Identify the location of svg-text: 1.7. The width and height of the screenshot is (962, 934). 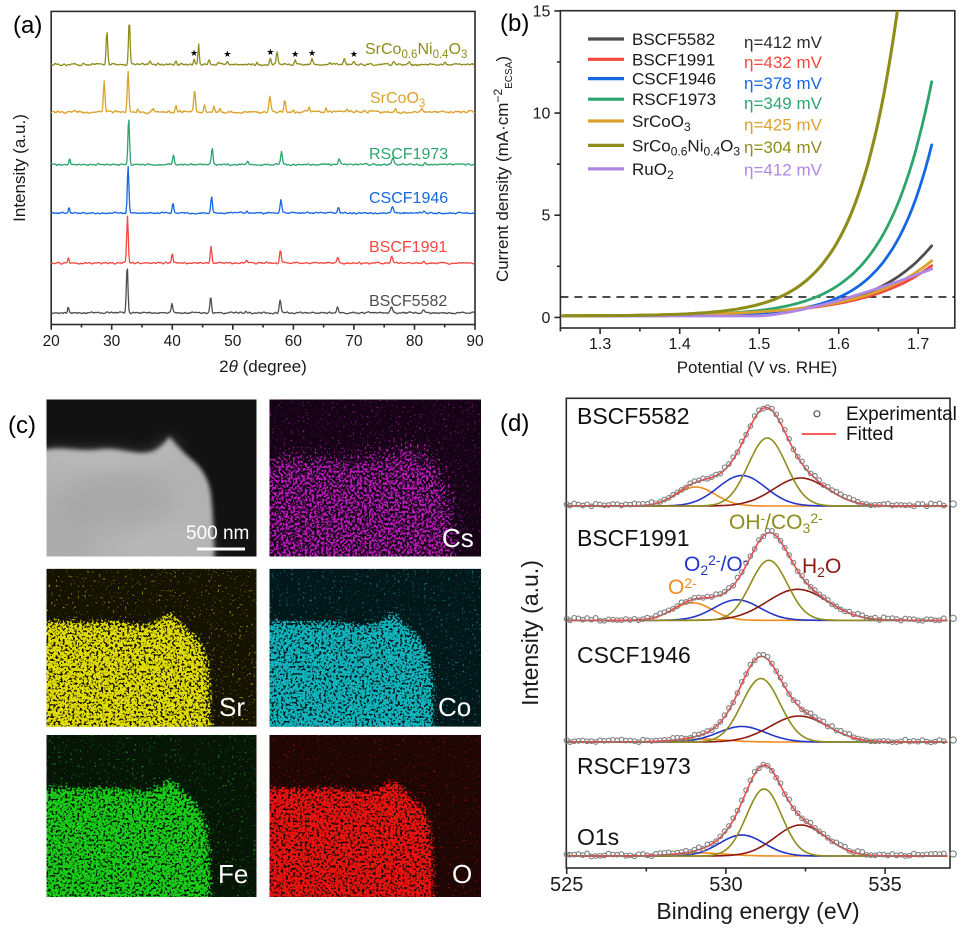
(918, 344).